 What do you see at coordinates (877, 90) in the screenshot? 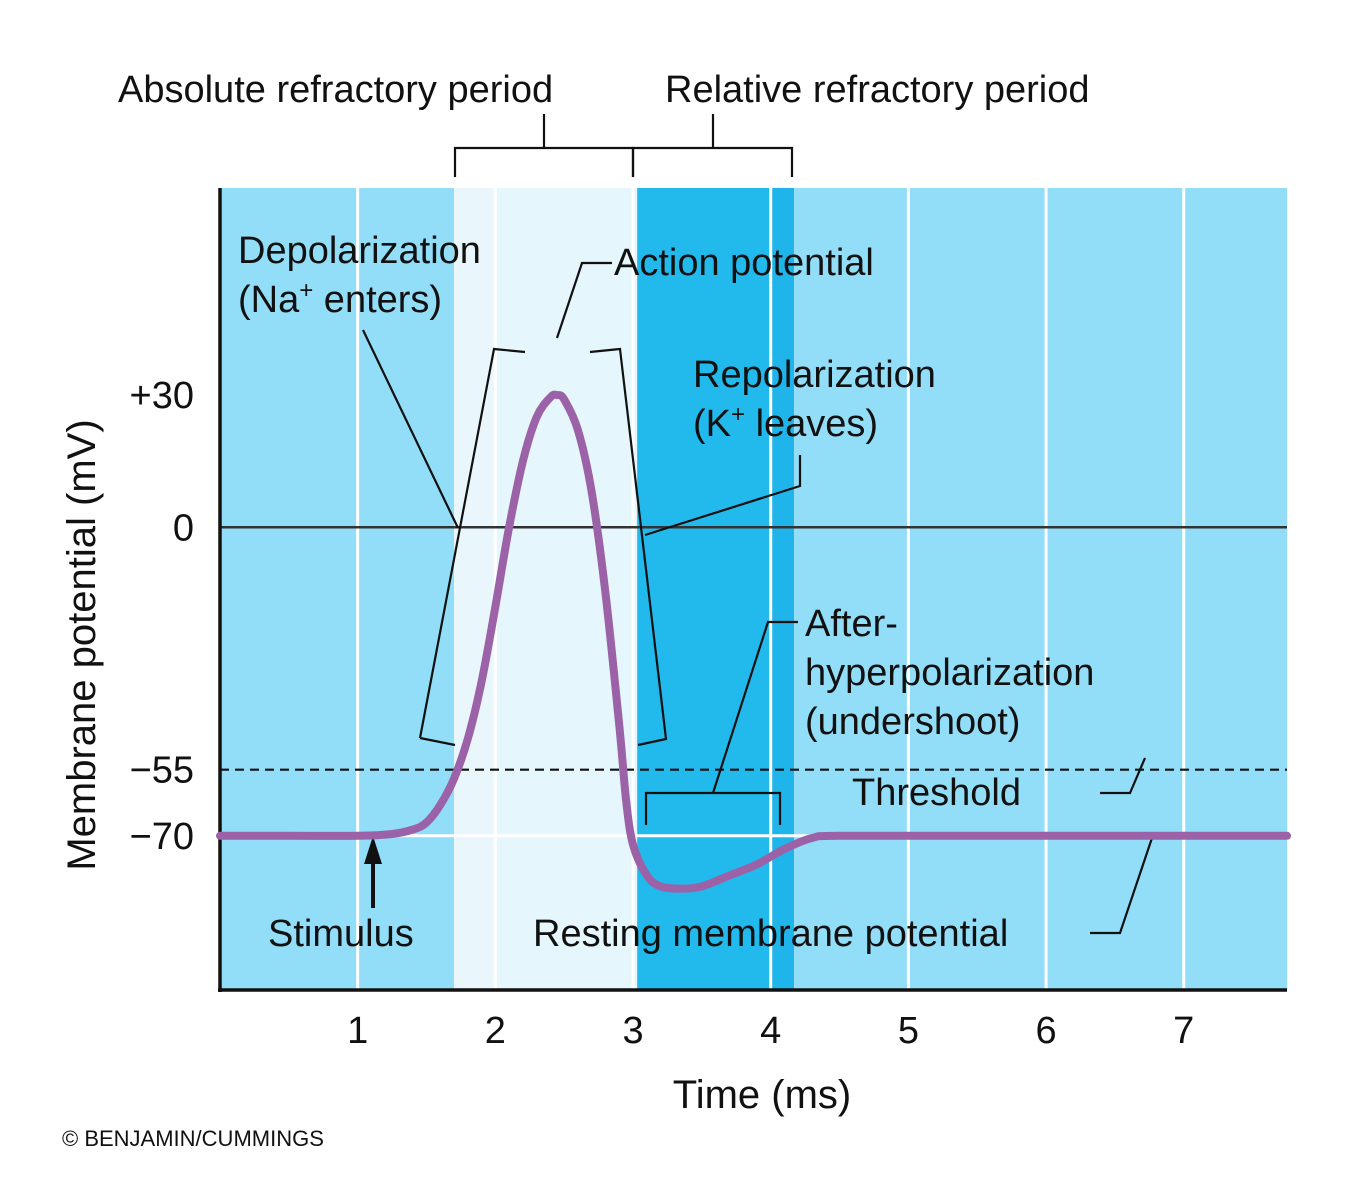
I see `relative-refractory-label: Relative refractory period` at bounding box center [877, 90].